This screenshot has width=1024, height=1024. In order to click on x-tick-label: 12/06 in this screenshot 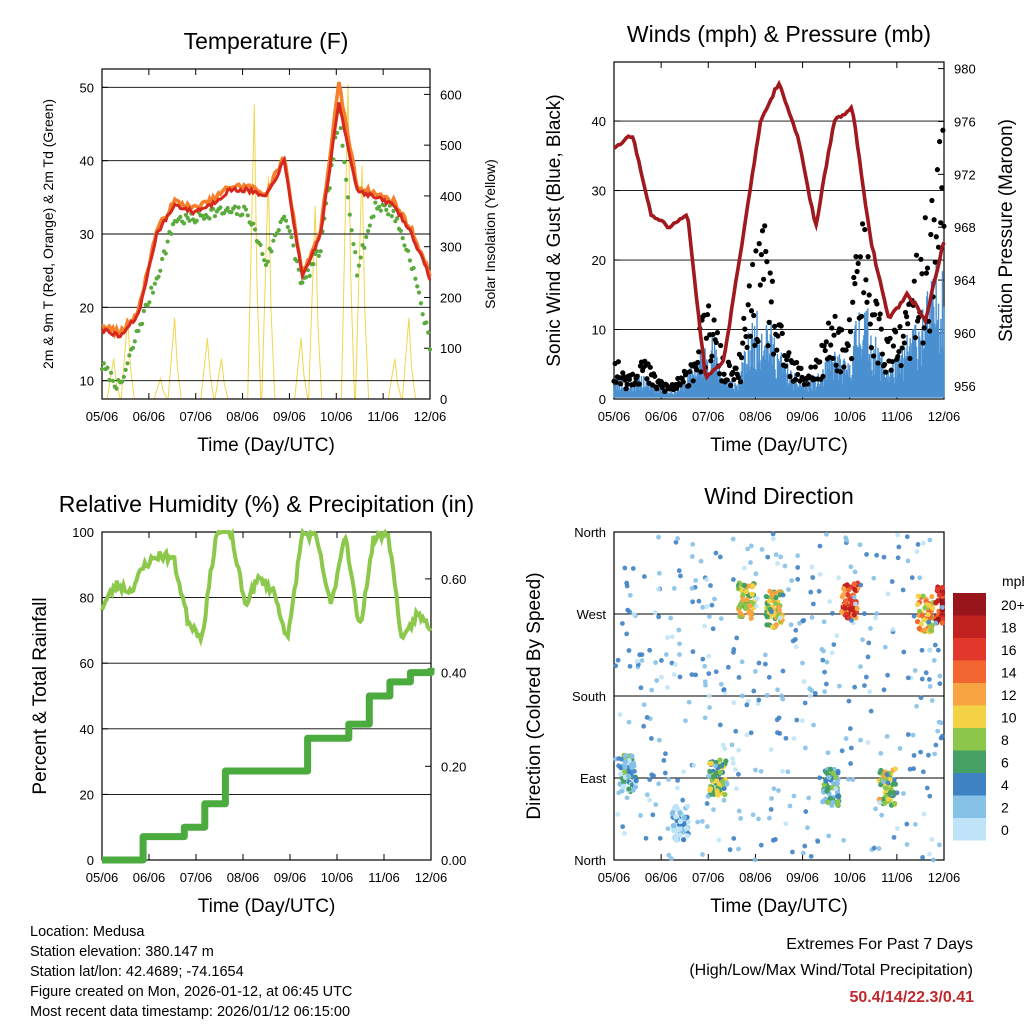, I will do `click(431, 877)`.